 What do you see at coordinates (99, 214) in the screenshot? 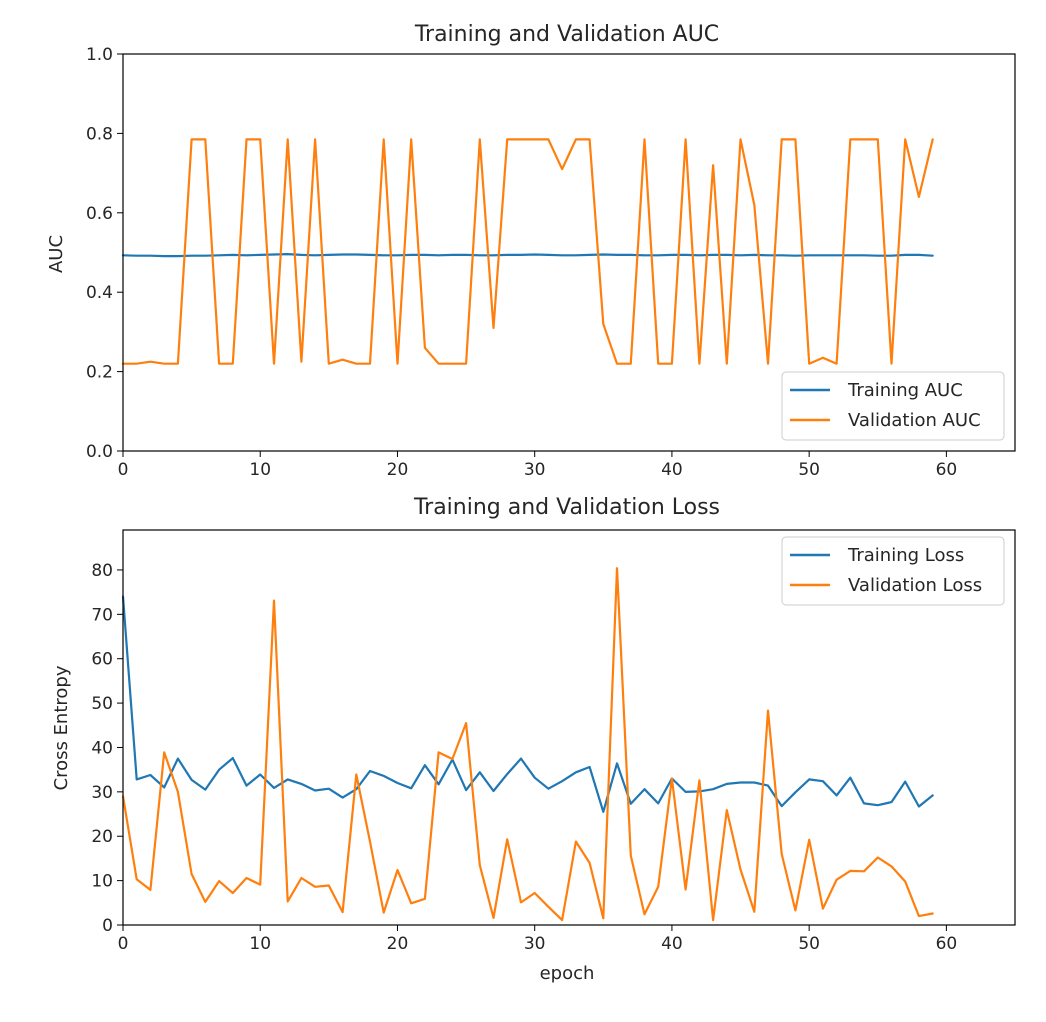
I see `y-tick-label: 0.6` at bounding box center [99, 214].